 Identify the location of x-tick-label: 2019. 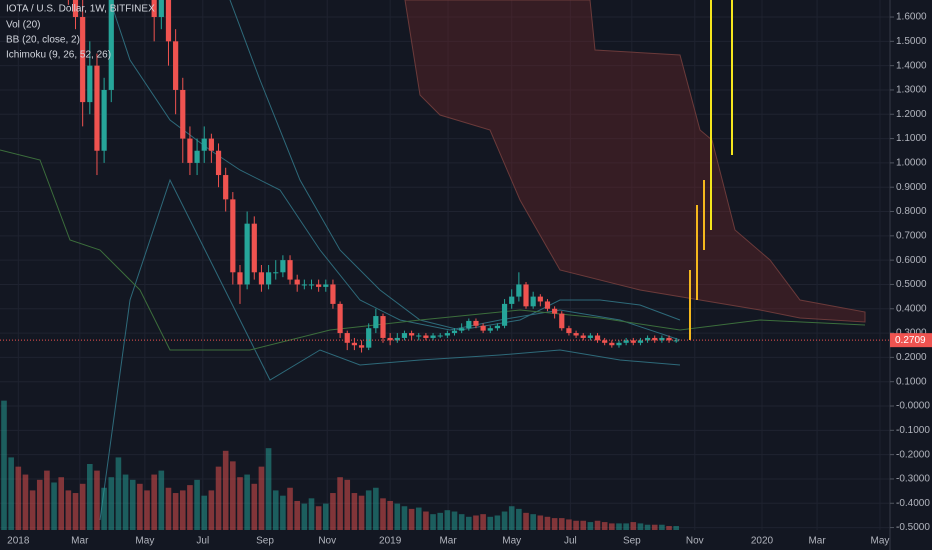
(390, 541).